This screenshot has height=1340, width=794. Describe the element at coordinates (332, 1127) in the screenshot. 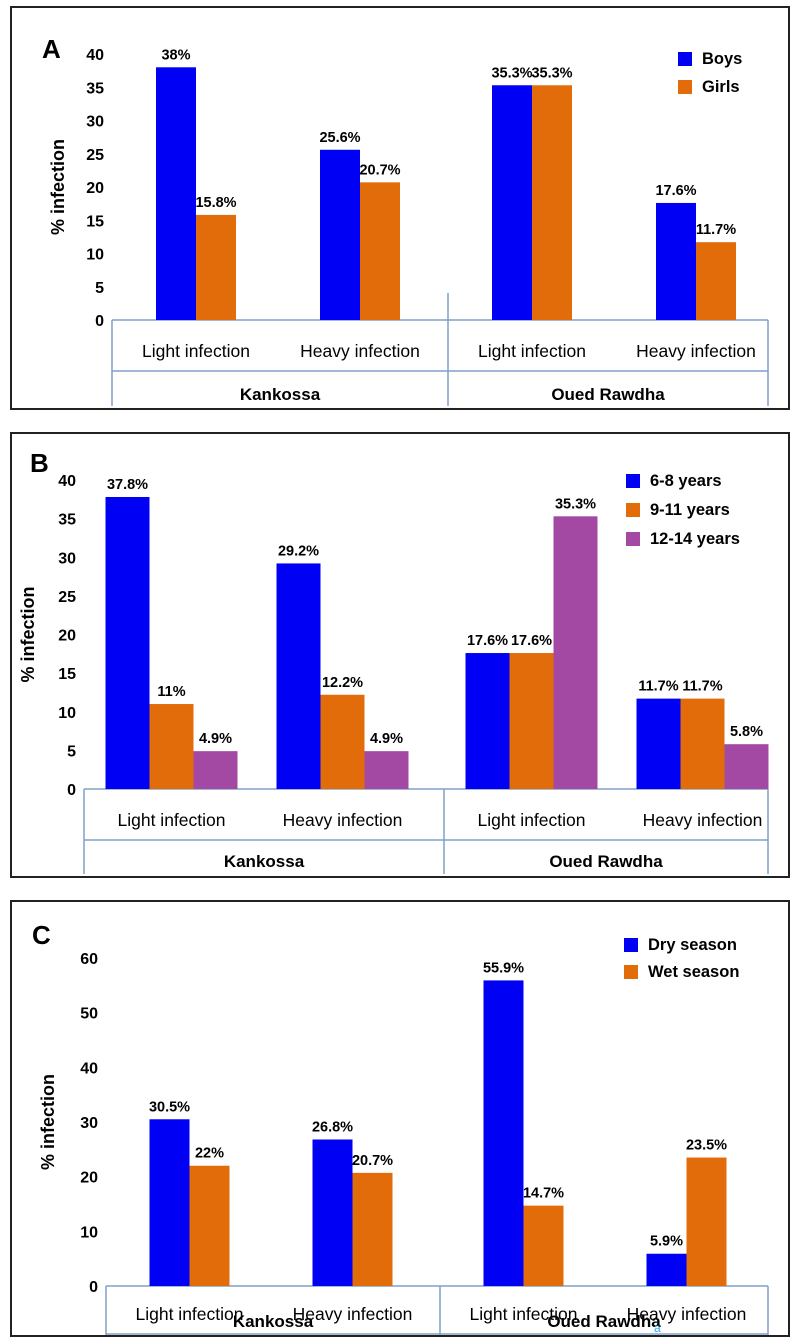

I see `bar-data-label: 26.8%` at that location.